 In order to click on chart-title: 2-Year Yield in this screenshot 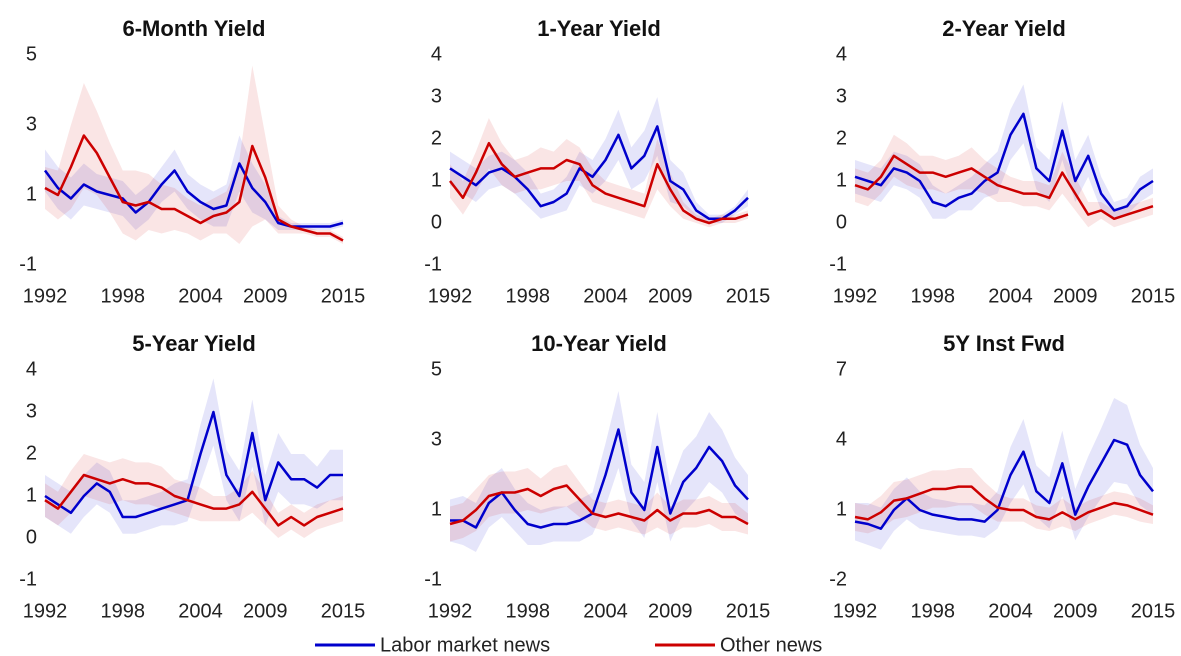, I will do `click(1004, 28)`.